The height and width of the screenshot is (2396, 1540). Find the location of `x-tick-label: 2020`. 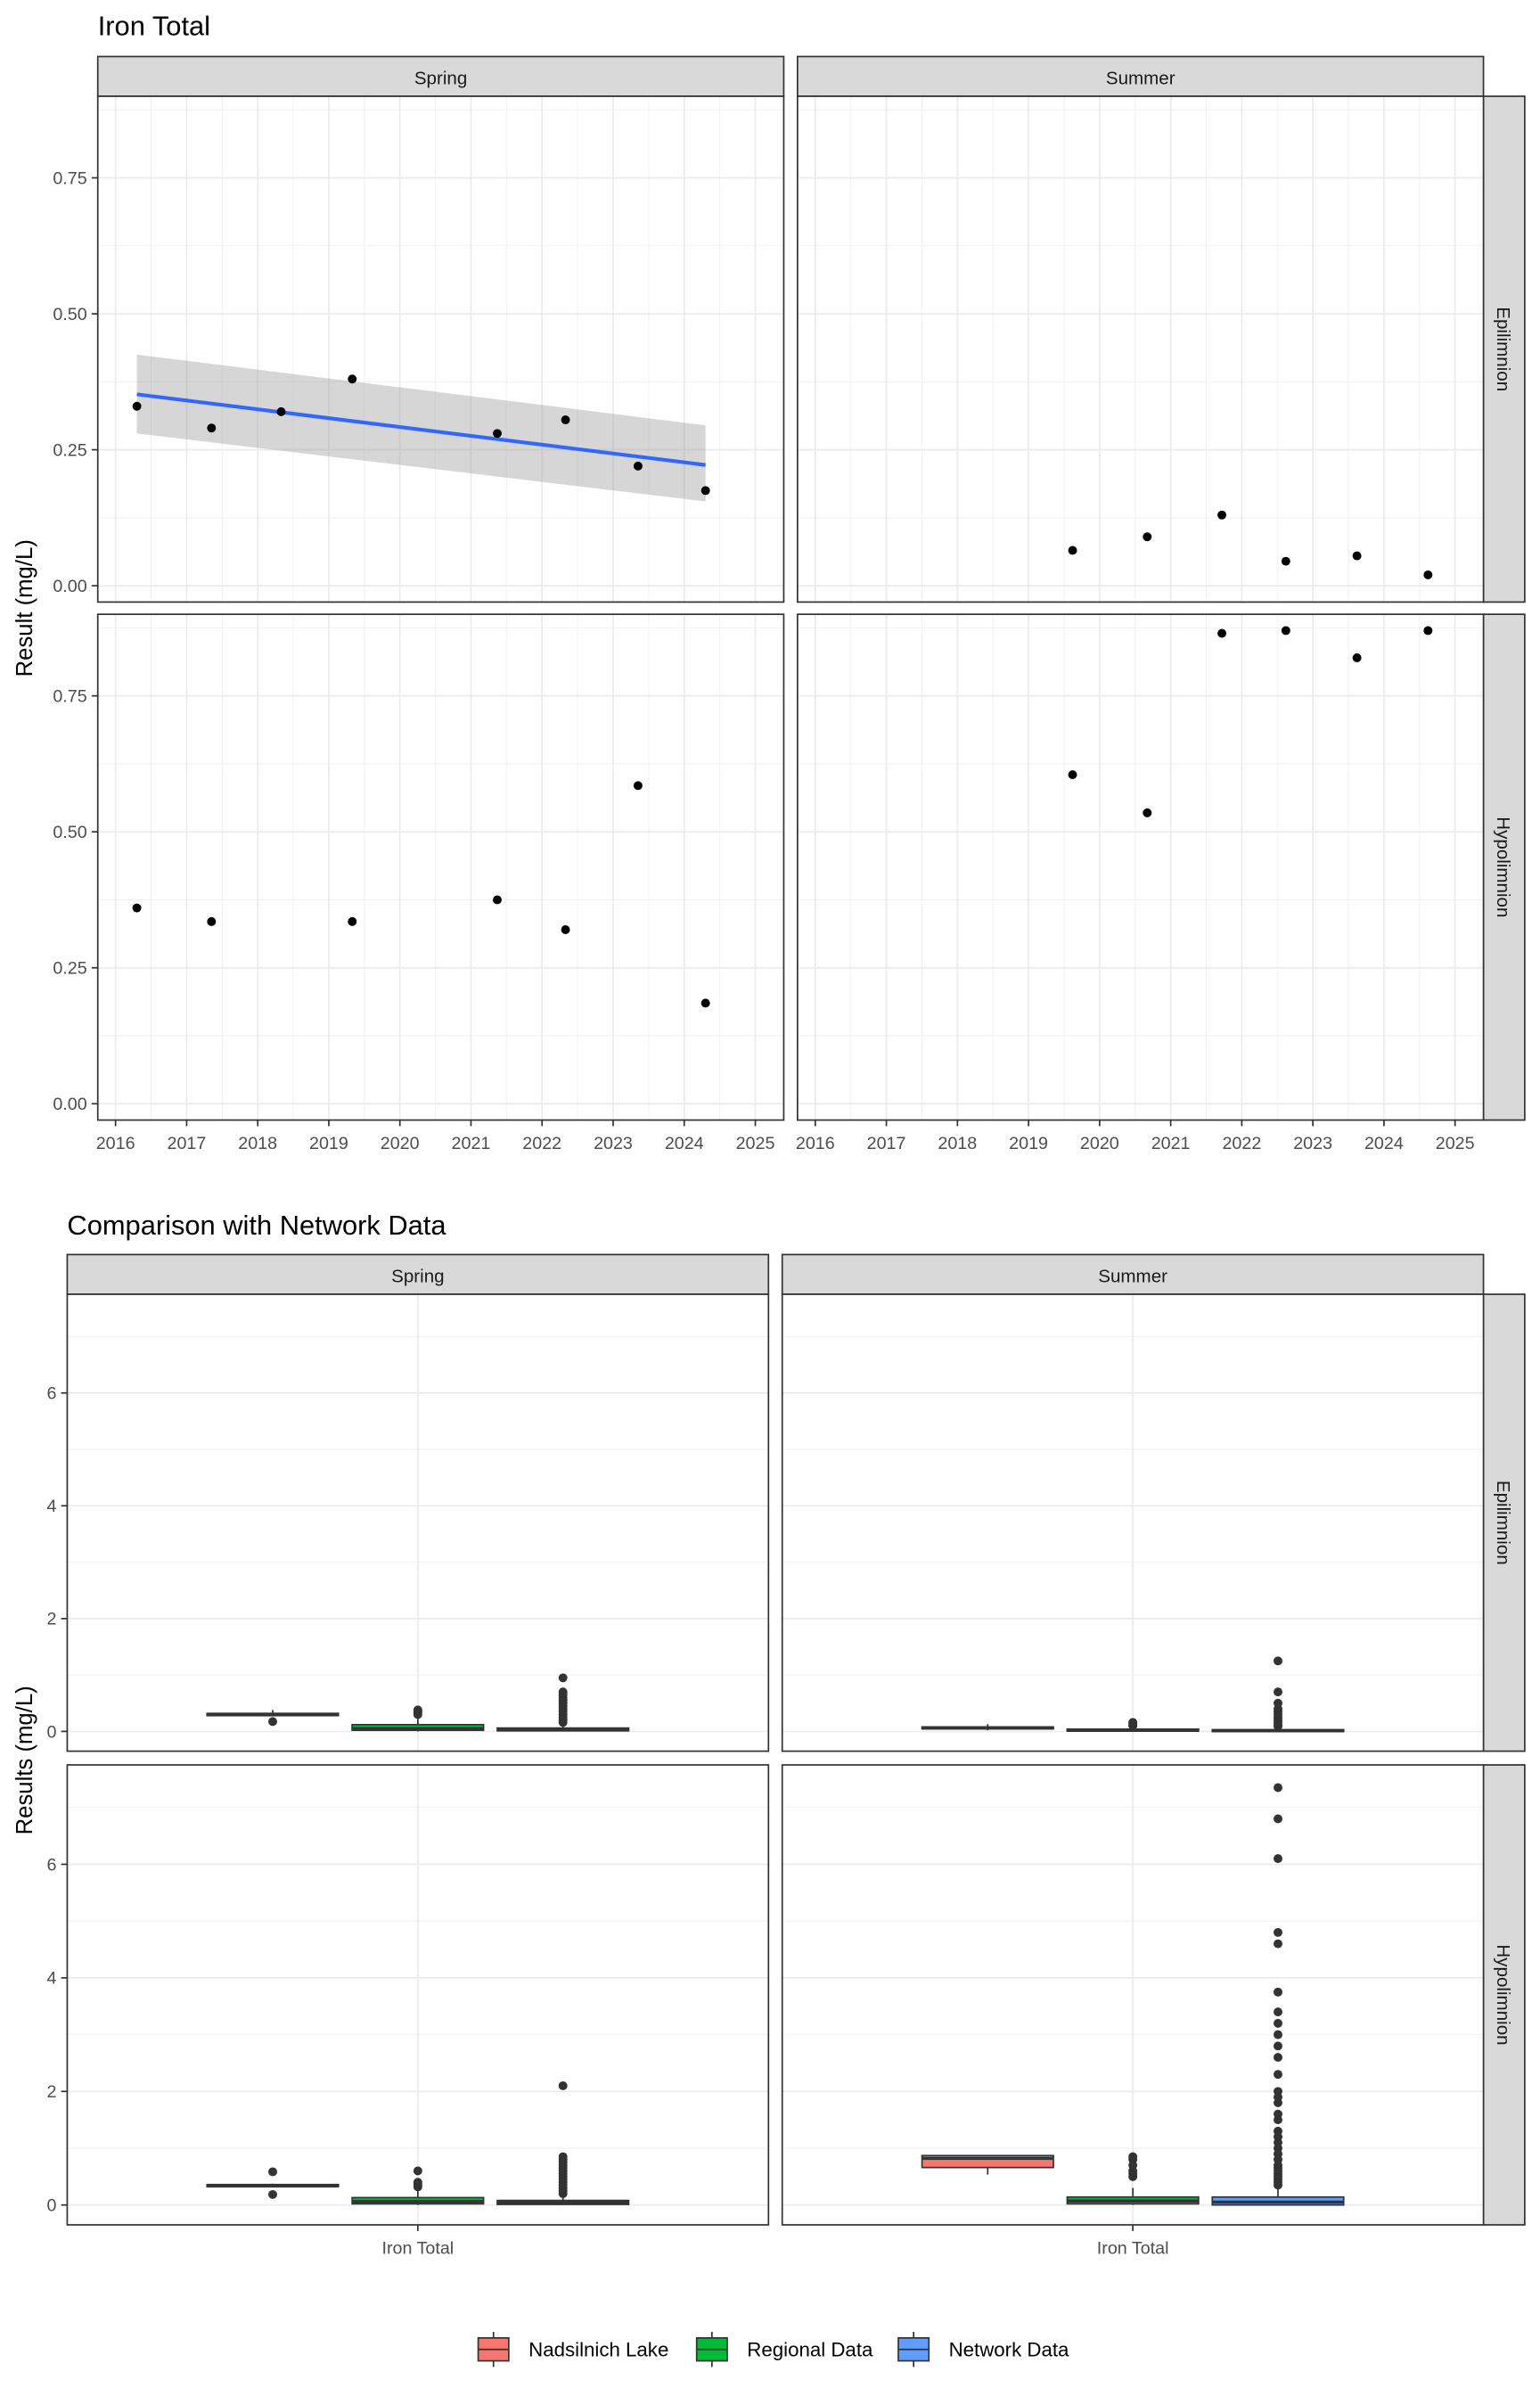

x-tick-label: 2020 is located at coordinates (1099, 1143).